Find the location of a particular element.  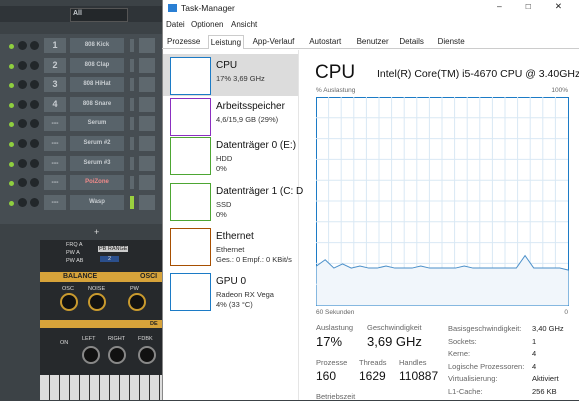

spec-label: Basisgeschwindigkeit: is located at coordinates (485, 328).